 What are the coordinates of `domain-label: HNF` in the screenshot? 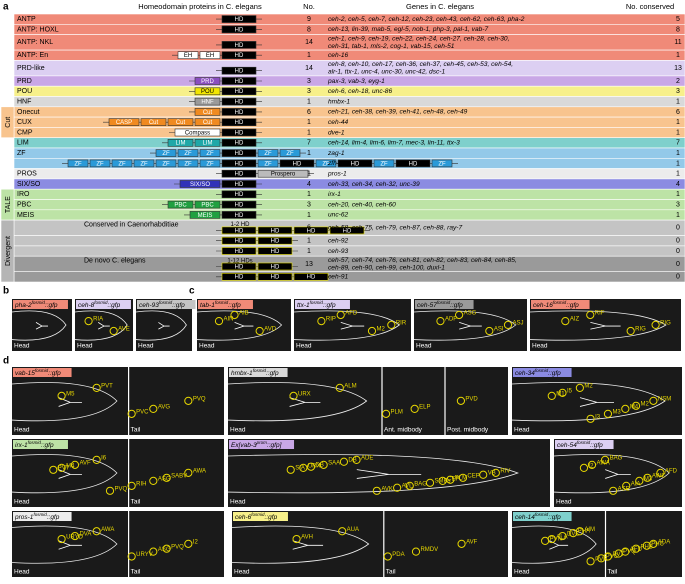 It's located at (207, 102).